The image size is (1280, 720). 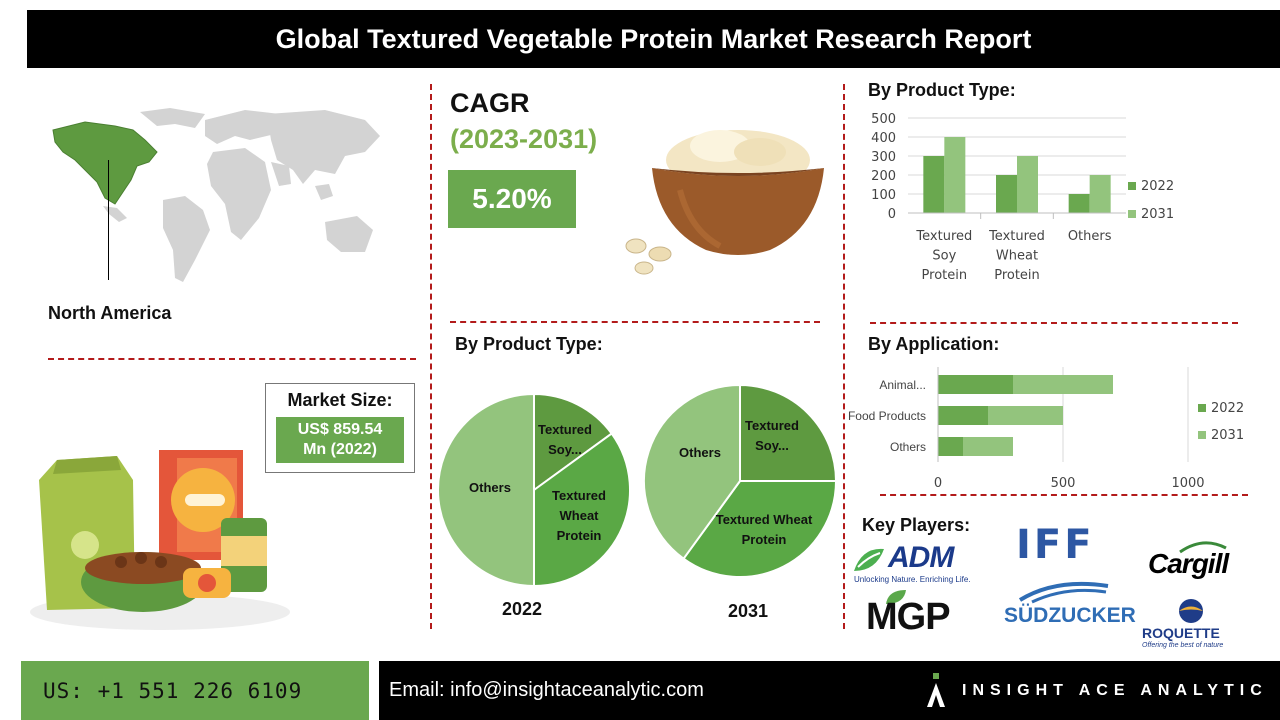 I want to click on y-tick-label: 100, so click(x=883, y=195).